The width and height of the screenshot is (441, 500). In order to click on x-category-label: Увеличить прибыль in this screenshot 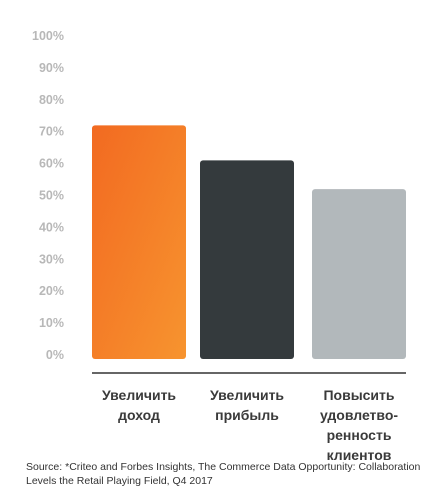, I will do `click(247, 405)`.